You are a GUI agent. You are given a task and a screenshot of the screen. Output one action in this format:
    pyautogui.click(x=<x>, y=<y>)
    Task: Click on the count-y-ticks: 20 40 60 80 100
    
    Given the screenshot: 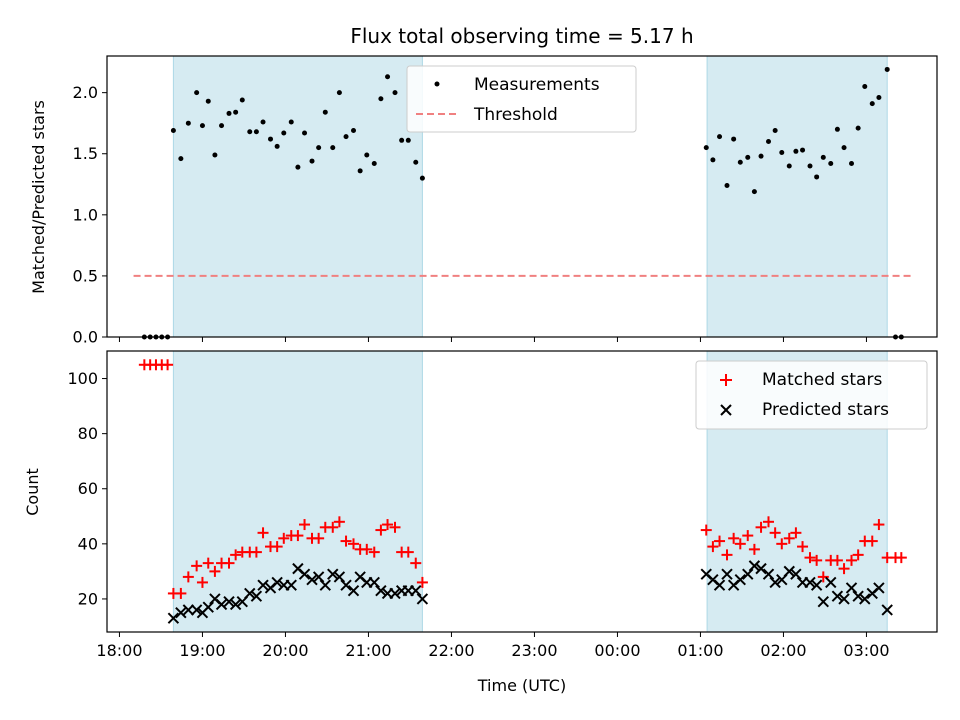 What is the action you would take?
    pyautogui.click(x=87, y=488)
    